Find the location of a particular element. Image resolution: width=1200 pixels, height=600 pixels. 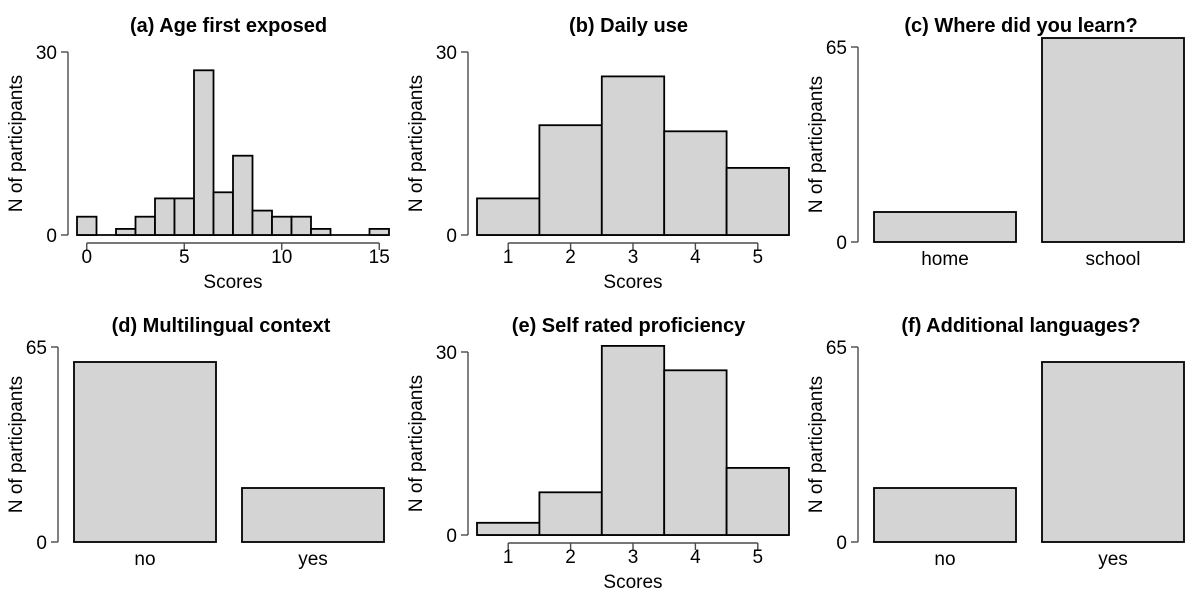

category-label: home is located at coordinates (945, 259).